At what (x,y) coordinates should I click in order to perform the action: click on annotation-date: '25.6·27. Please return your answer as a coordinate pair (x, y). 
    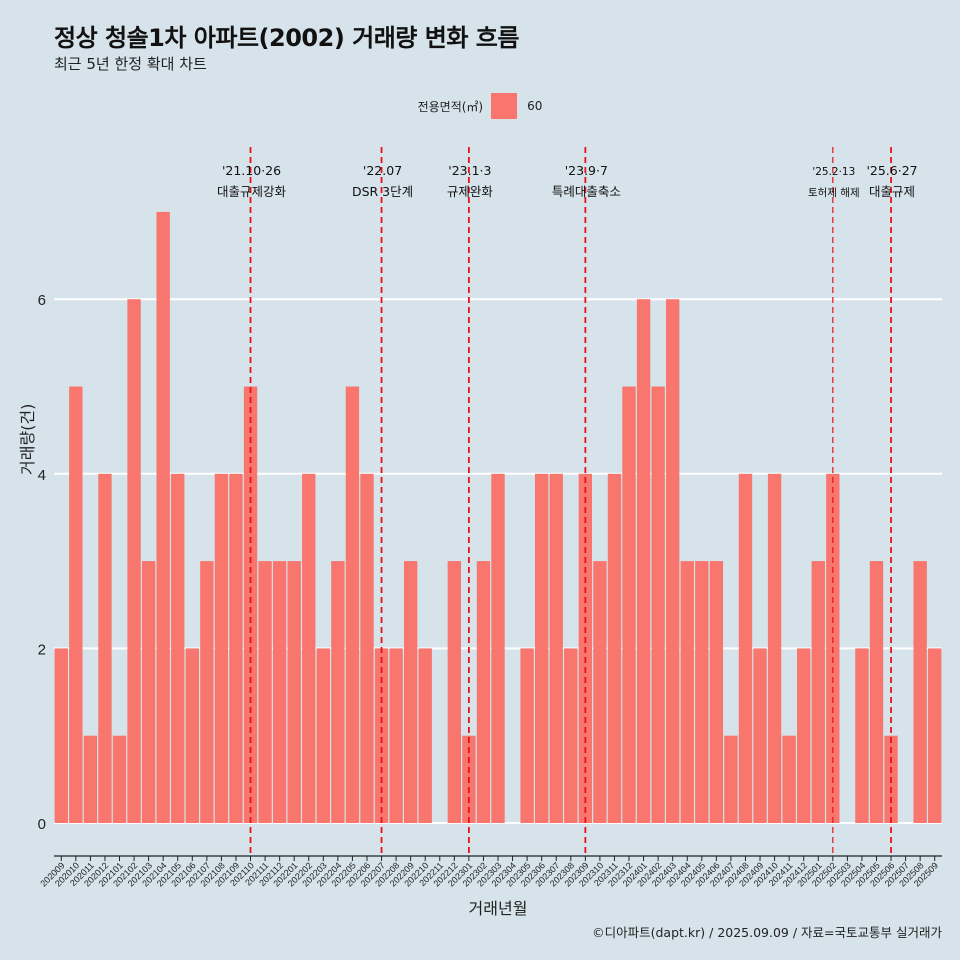
    Looking at the image, I should click on (891, 170).